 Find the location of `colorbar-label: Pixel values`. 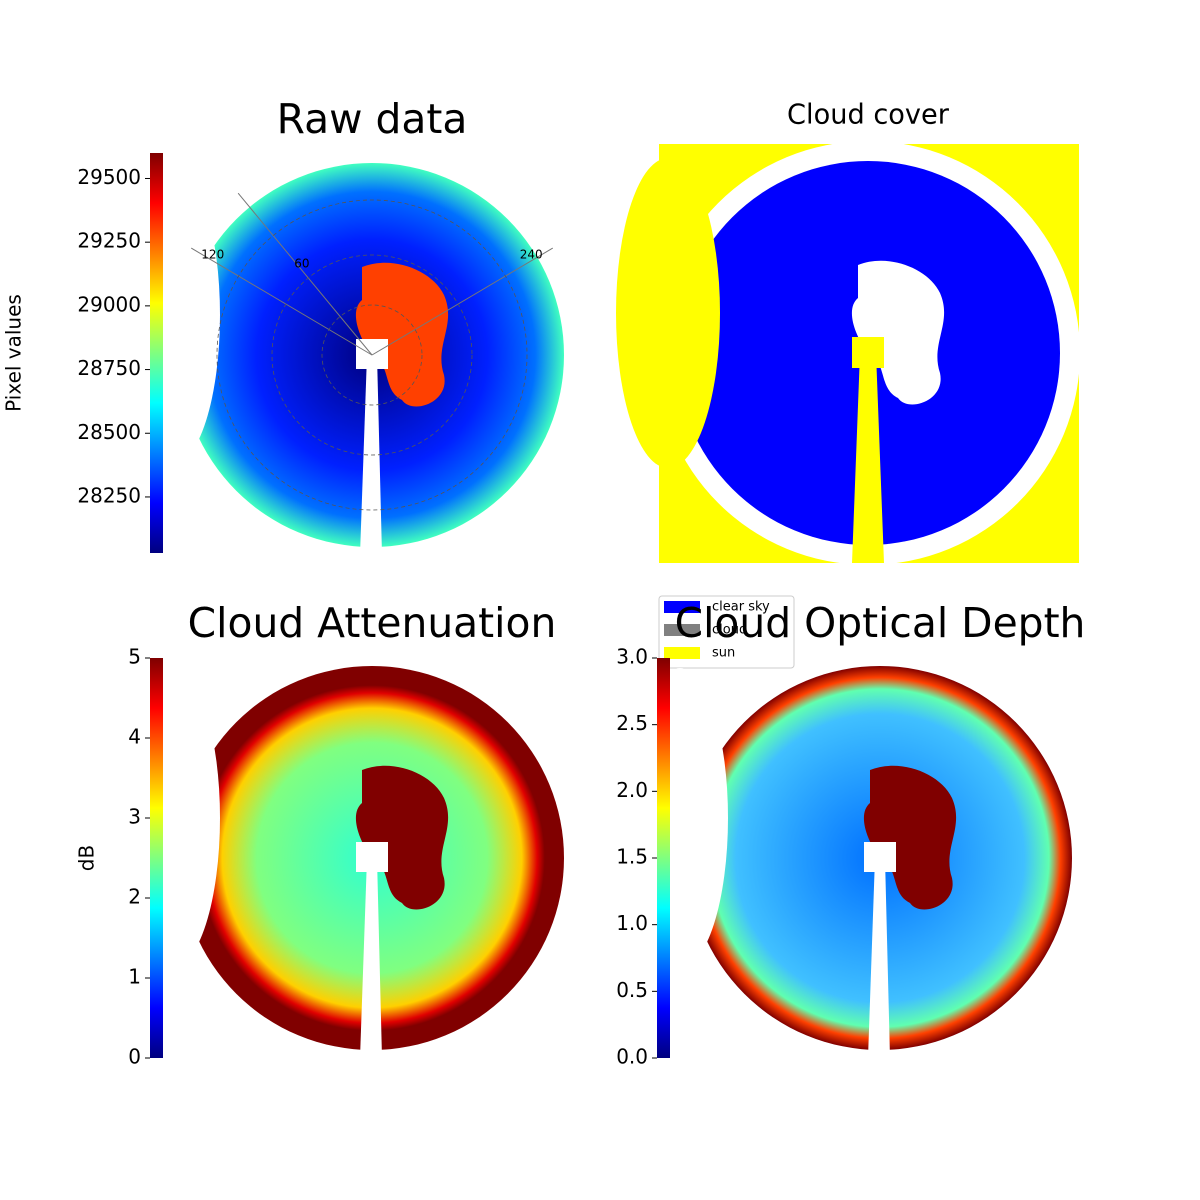

colorbar-label: Pixel values is located at coordinates (14, 353).